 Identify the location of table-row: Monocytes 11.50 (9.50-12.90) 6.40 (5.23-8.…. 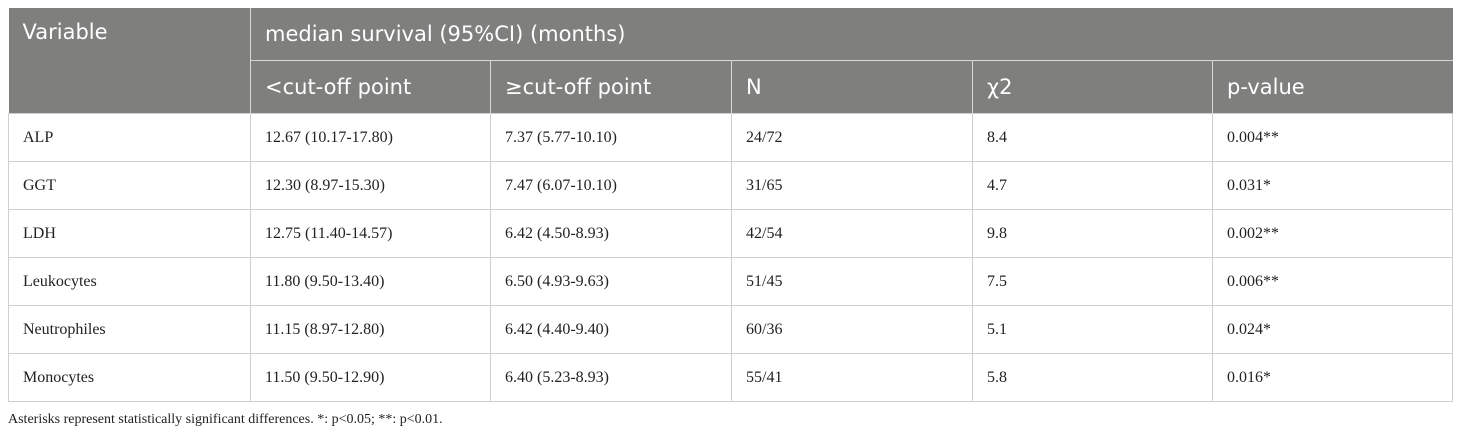
(731, 377).